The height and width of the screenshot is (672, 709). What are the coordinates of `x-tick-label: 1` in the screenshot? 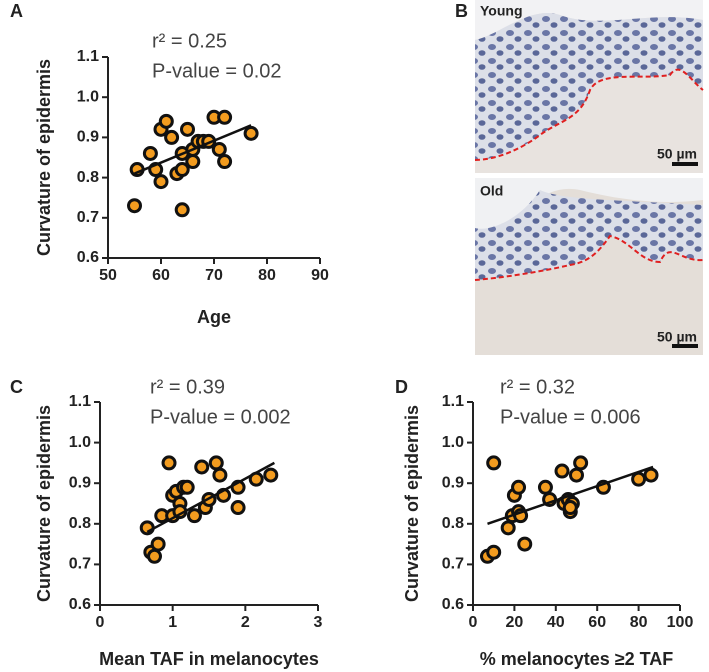 It's located at (172, 622).